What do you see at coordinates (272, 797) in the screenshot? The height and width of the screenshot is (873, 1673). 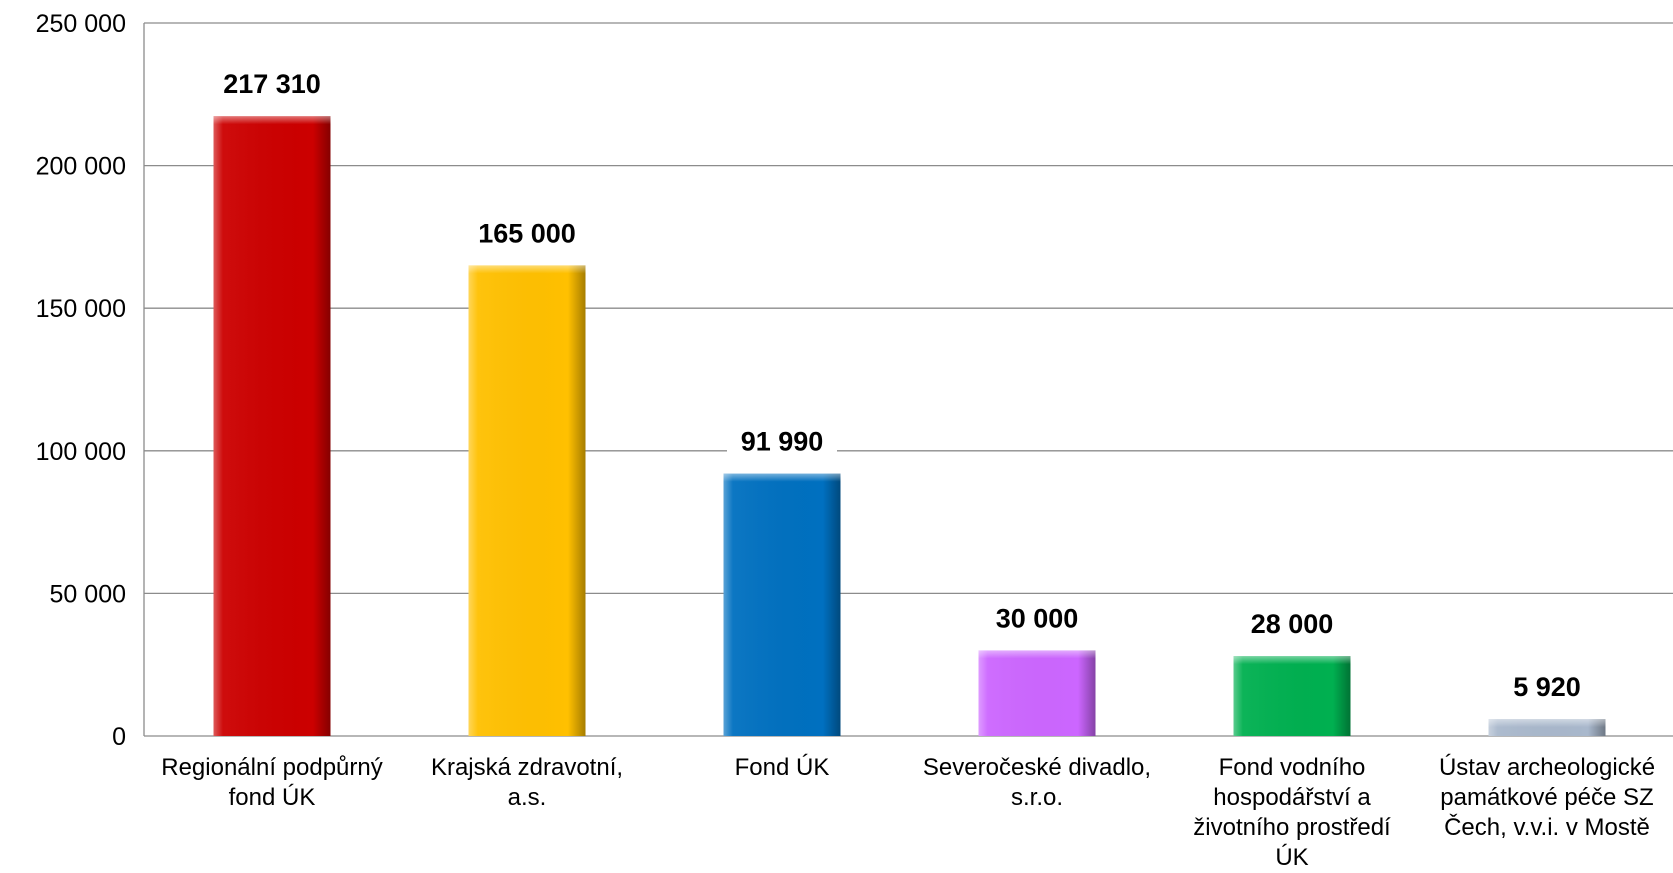 I see `category-label-line: fond ÚK` at bounding box center [272, 797].